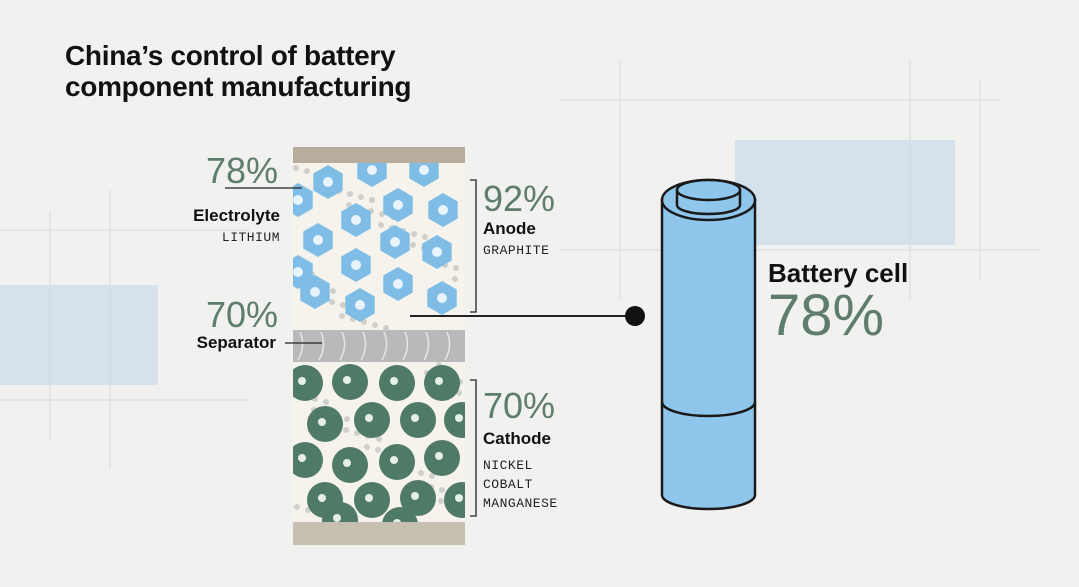 This screenshot has height=587, width=1079. I want to click on anode-percent: 92%, so click(519, 198).